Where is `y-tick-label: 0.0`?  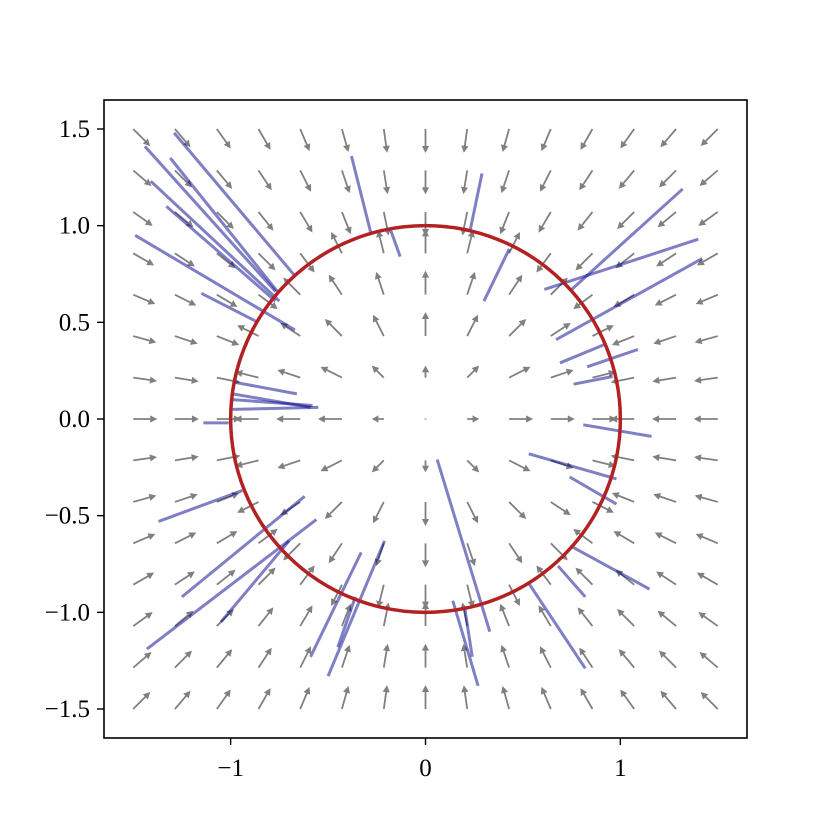 y-tick-label: 0.0 is located at coordinates (74, 419).